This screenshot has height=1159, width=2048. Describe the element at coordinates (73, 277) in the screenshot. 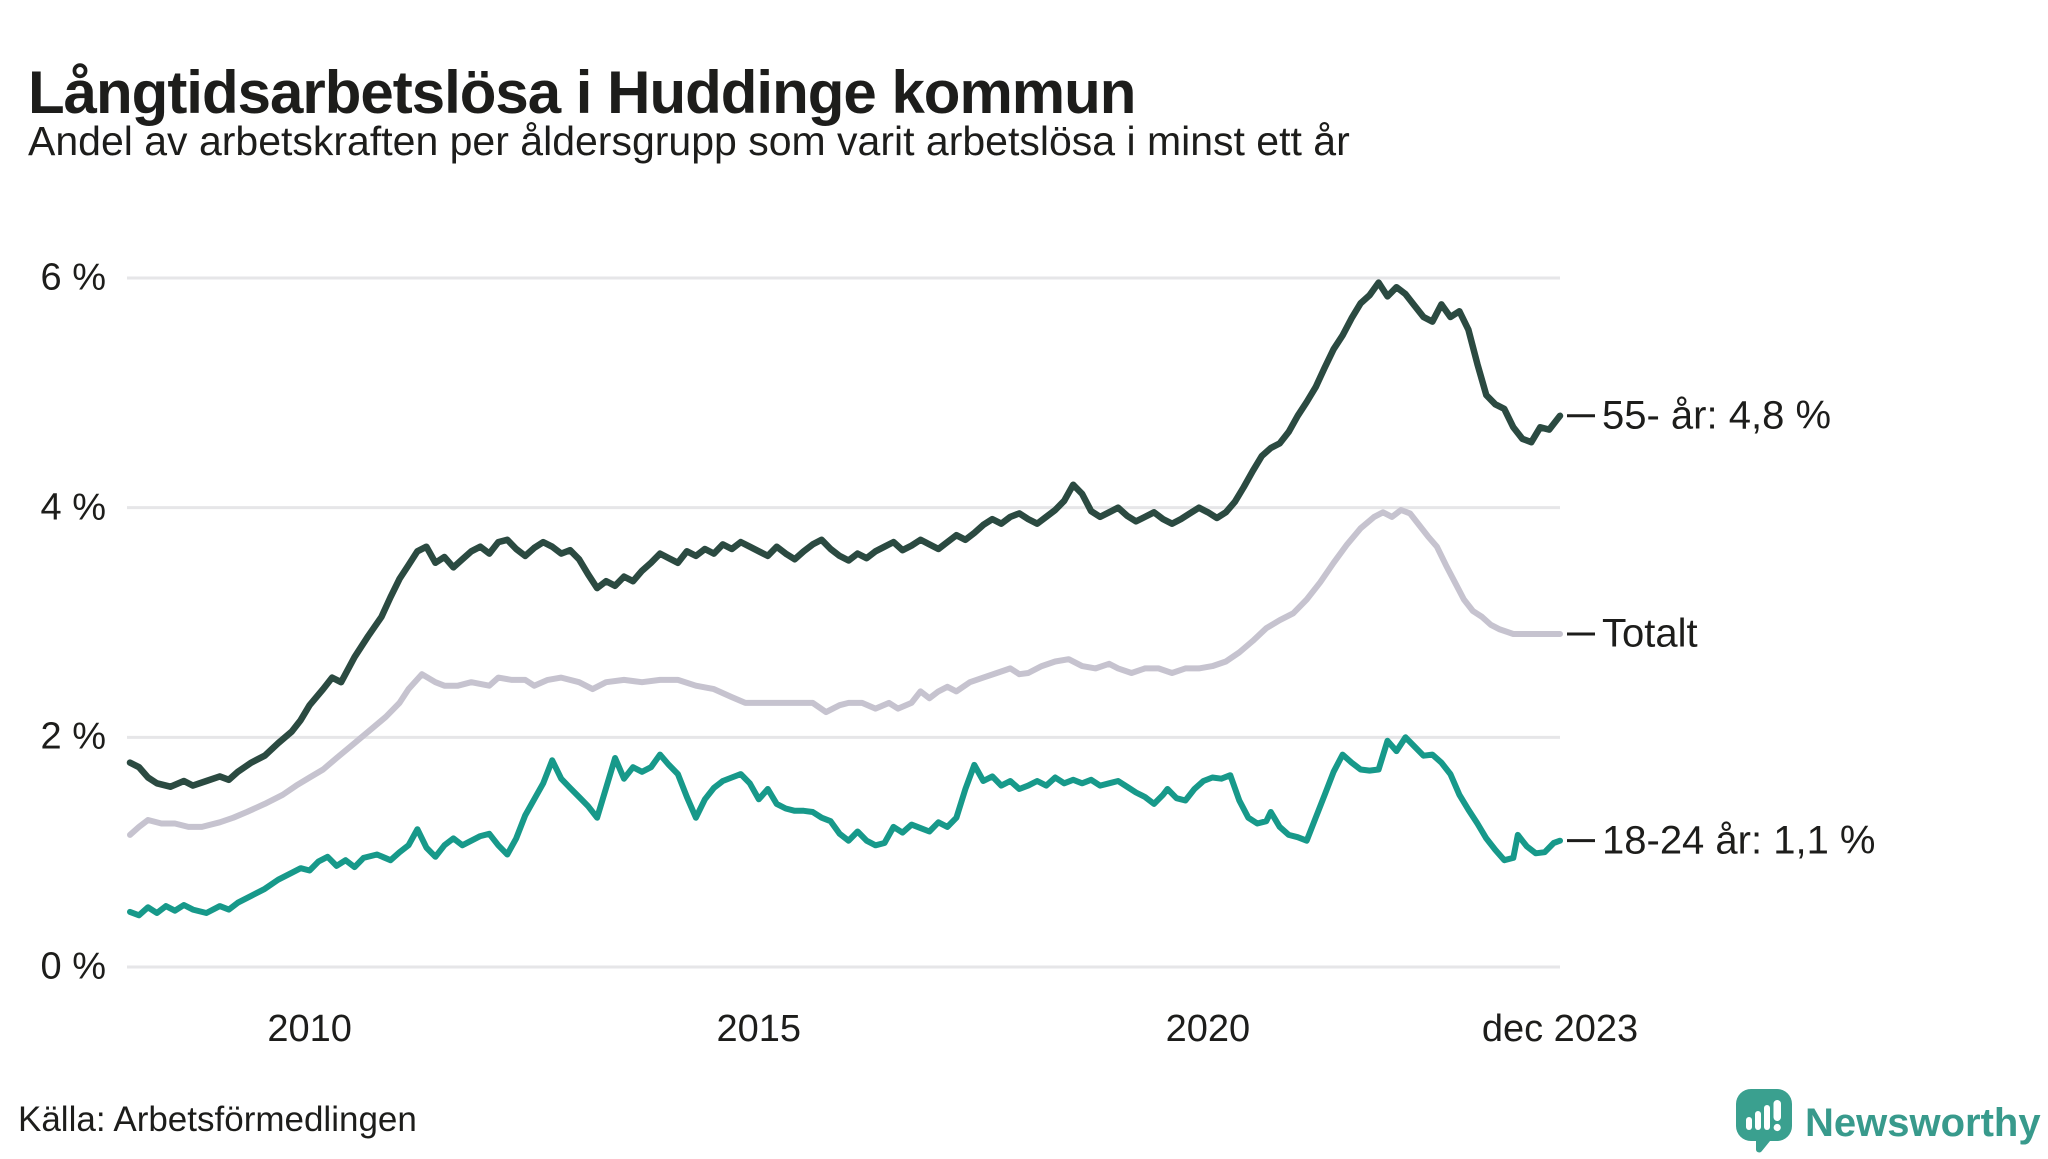

I see `y-tick-label-6: 6 %` at that location.